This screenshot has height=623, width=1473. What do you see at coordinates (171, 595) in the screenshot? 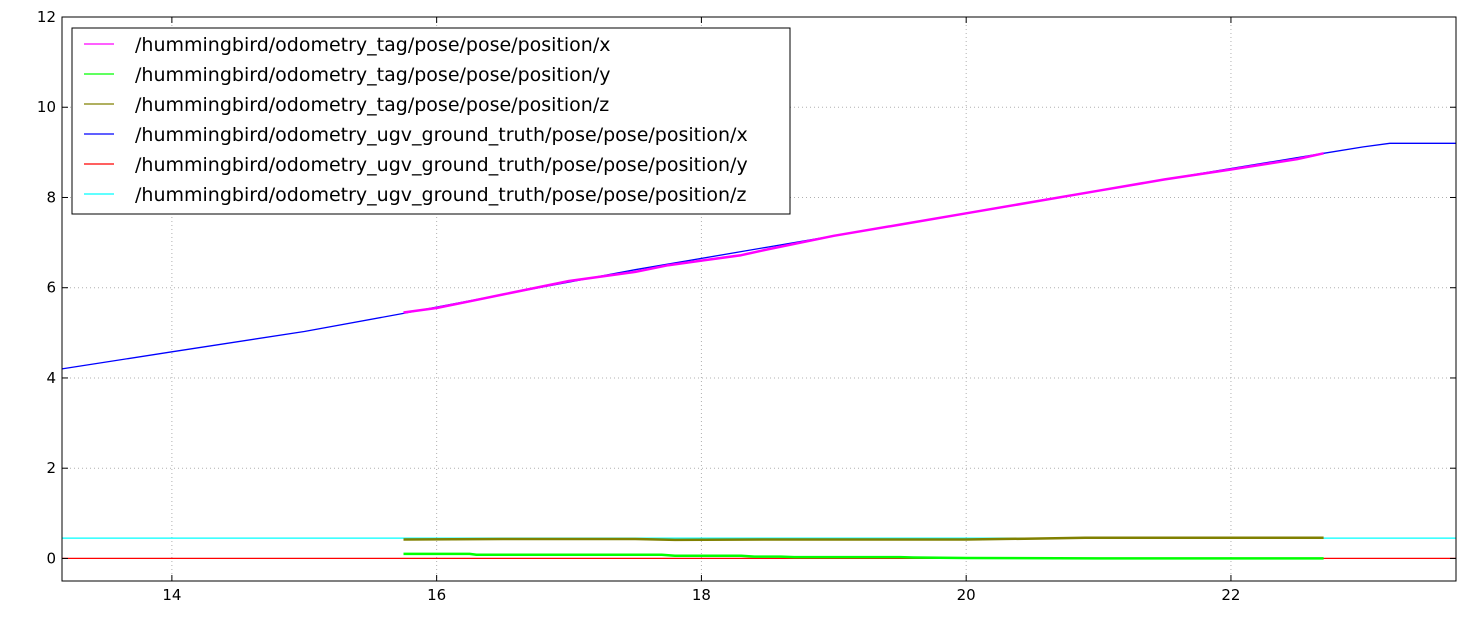
I see `x-tick-label: 14` at bounding box center [171, 595].